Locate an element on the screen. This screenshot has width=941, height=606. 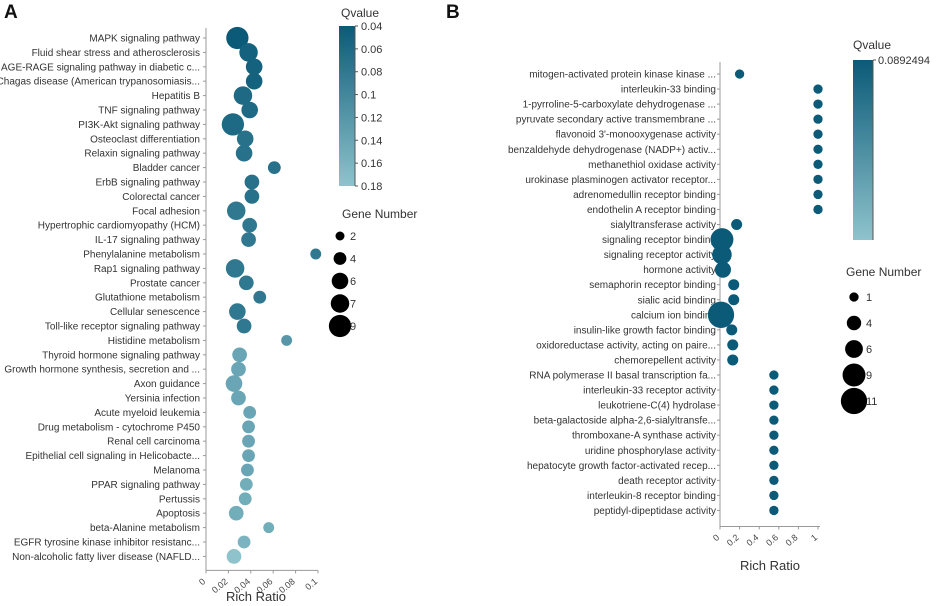
panel-a-term-label: Yersinia infection is located at coordinates (162, 399).